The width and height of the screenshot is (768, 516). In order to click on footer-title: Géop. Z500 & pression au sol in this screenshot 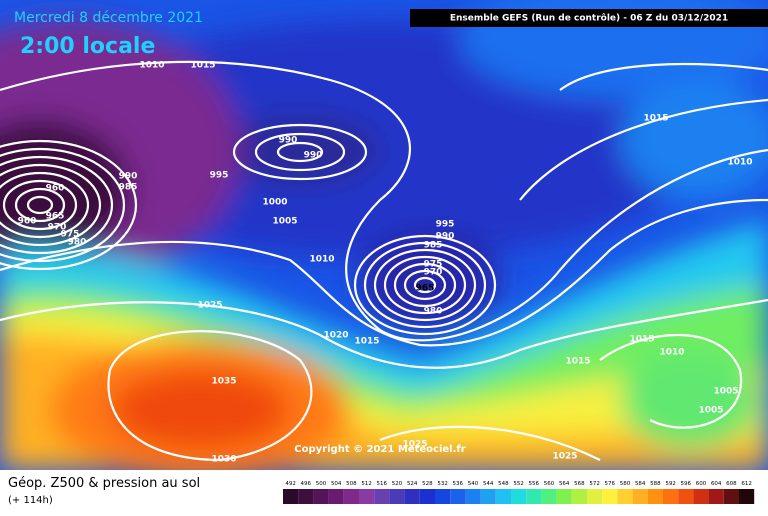, I will do `click(104, 483)`.